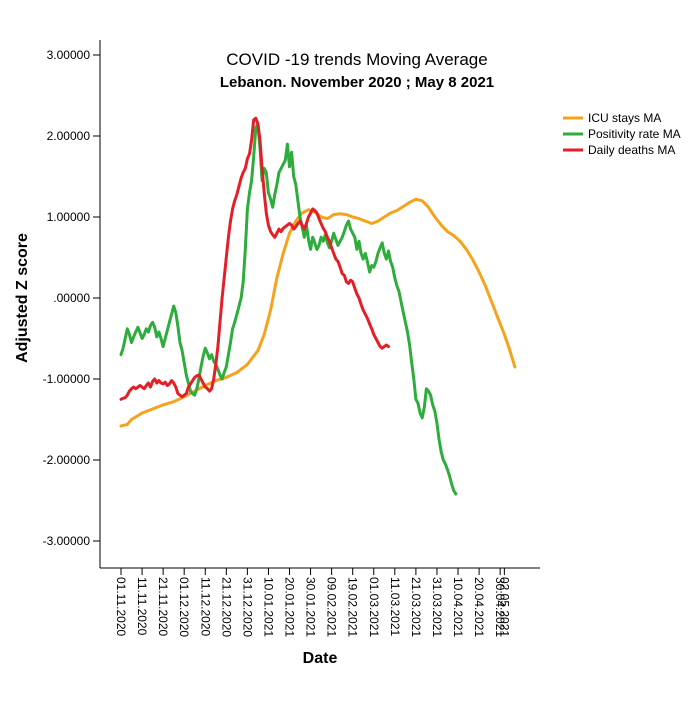 This screenshot has width=693, height=706. What do you see at coordinates (332, 607) in the screenshot?
I see `x-tick-label: 09.02.2021` at bounding box center [332, 607].